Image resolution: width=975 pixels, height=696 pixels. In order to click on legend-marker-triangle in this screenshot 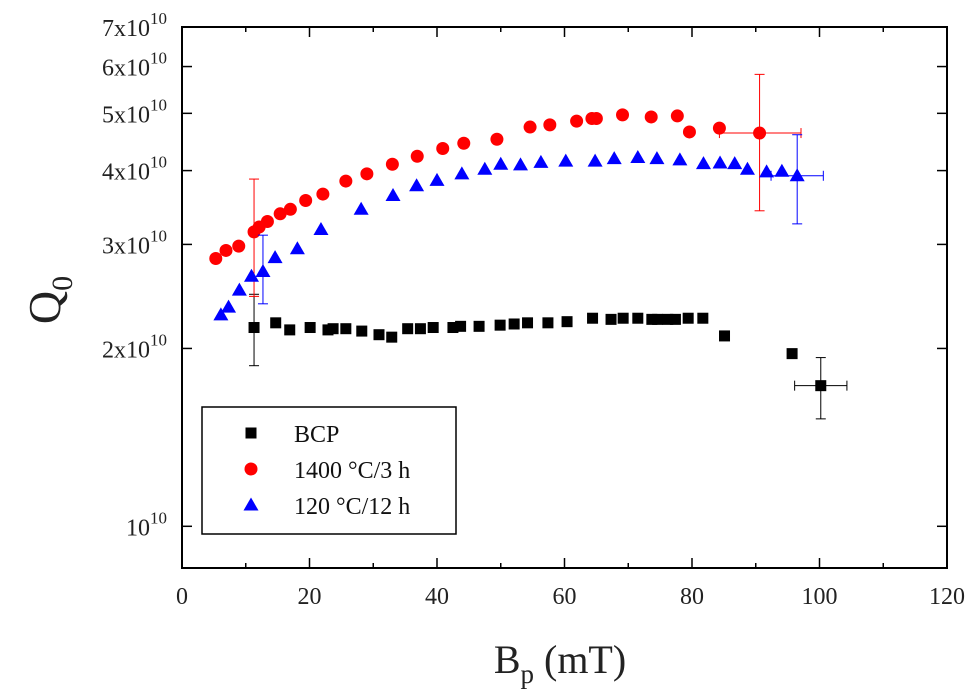, I will do `click(251, 504)`.